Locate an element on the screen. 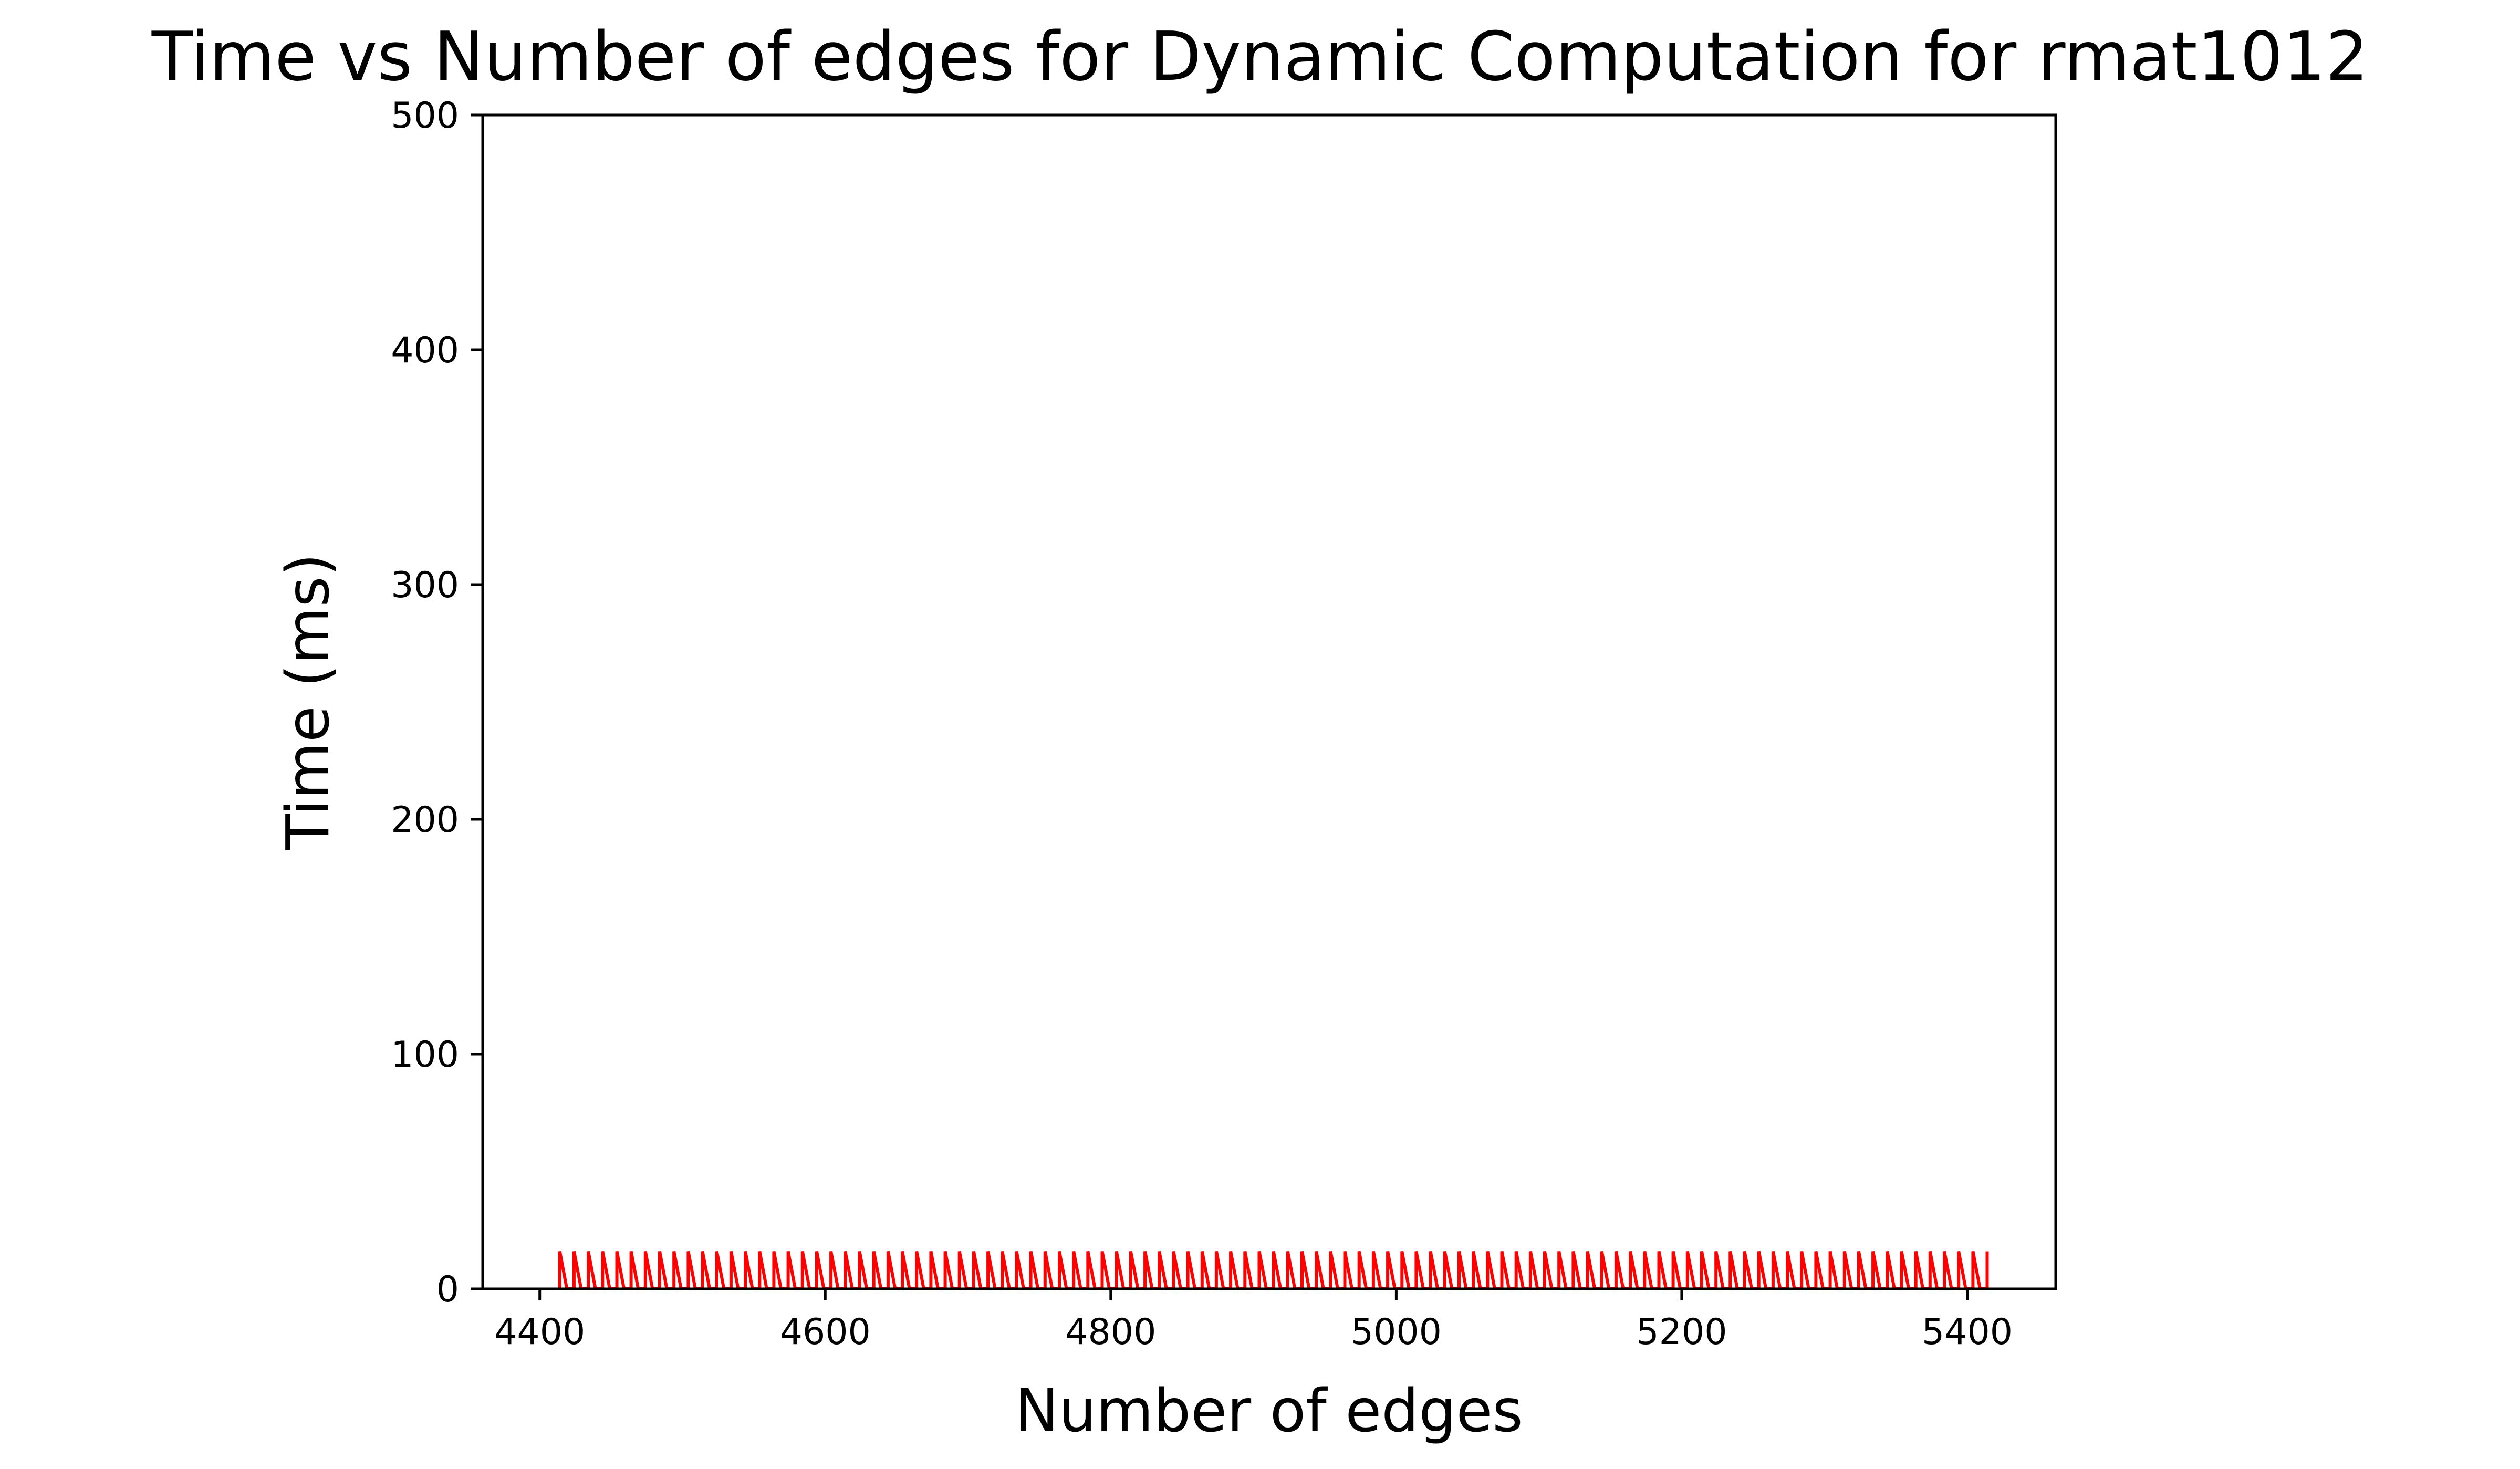 Image resolution: width=2520 pixels, height=1469 pixels. x-tick-label: 5400 is located at coordinates (1967, 1332).